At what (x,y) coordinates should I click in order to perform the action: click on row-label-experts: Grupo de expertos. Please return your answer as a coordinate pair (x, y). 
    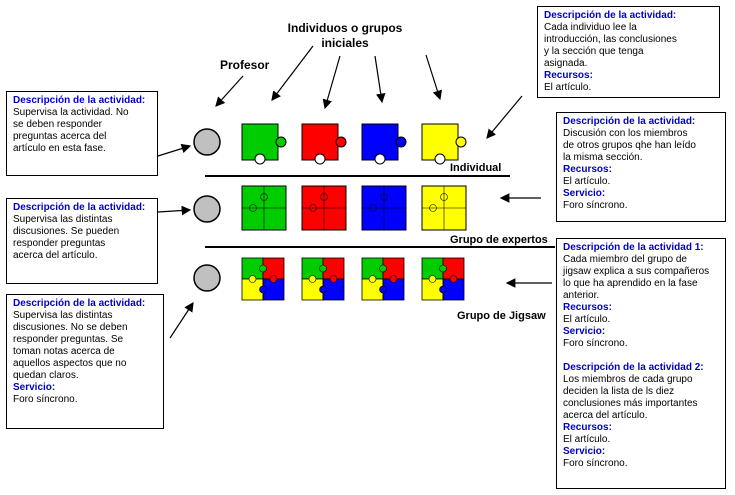
    Looking at the image, I should click on (499, 240).